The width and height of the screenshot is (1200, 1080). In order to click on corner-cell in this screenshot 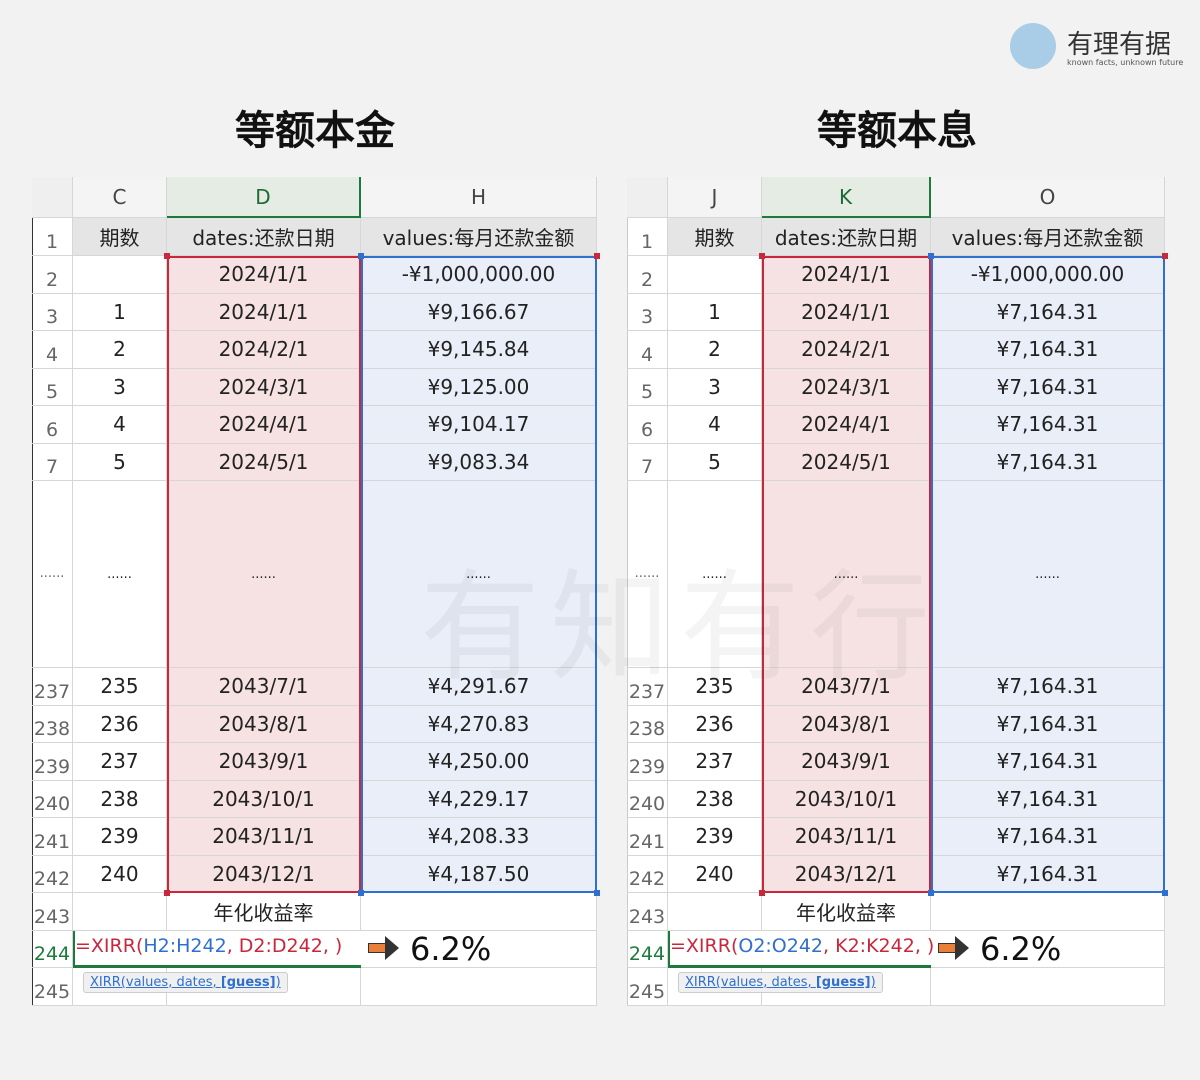, I will do `click(647, 197)`.